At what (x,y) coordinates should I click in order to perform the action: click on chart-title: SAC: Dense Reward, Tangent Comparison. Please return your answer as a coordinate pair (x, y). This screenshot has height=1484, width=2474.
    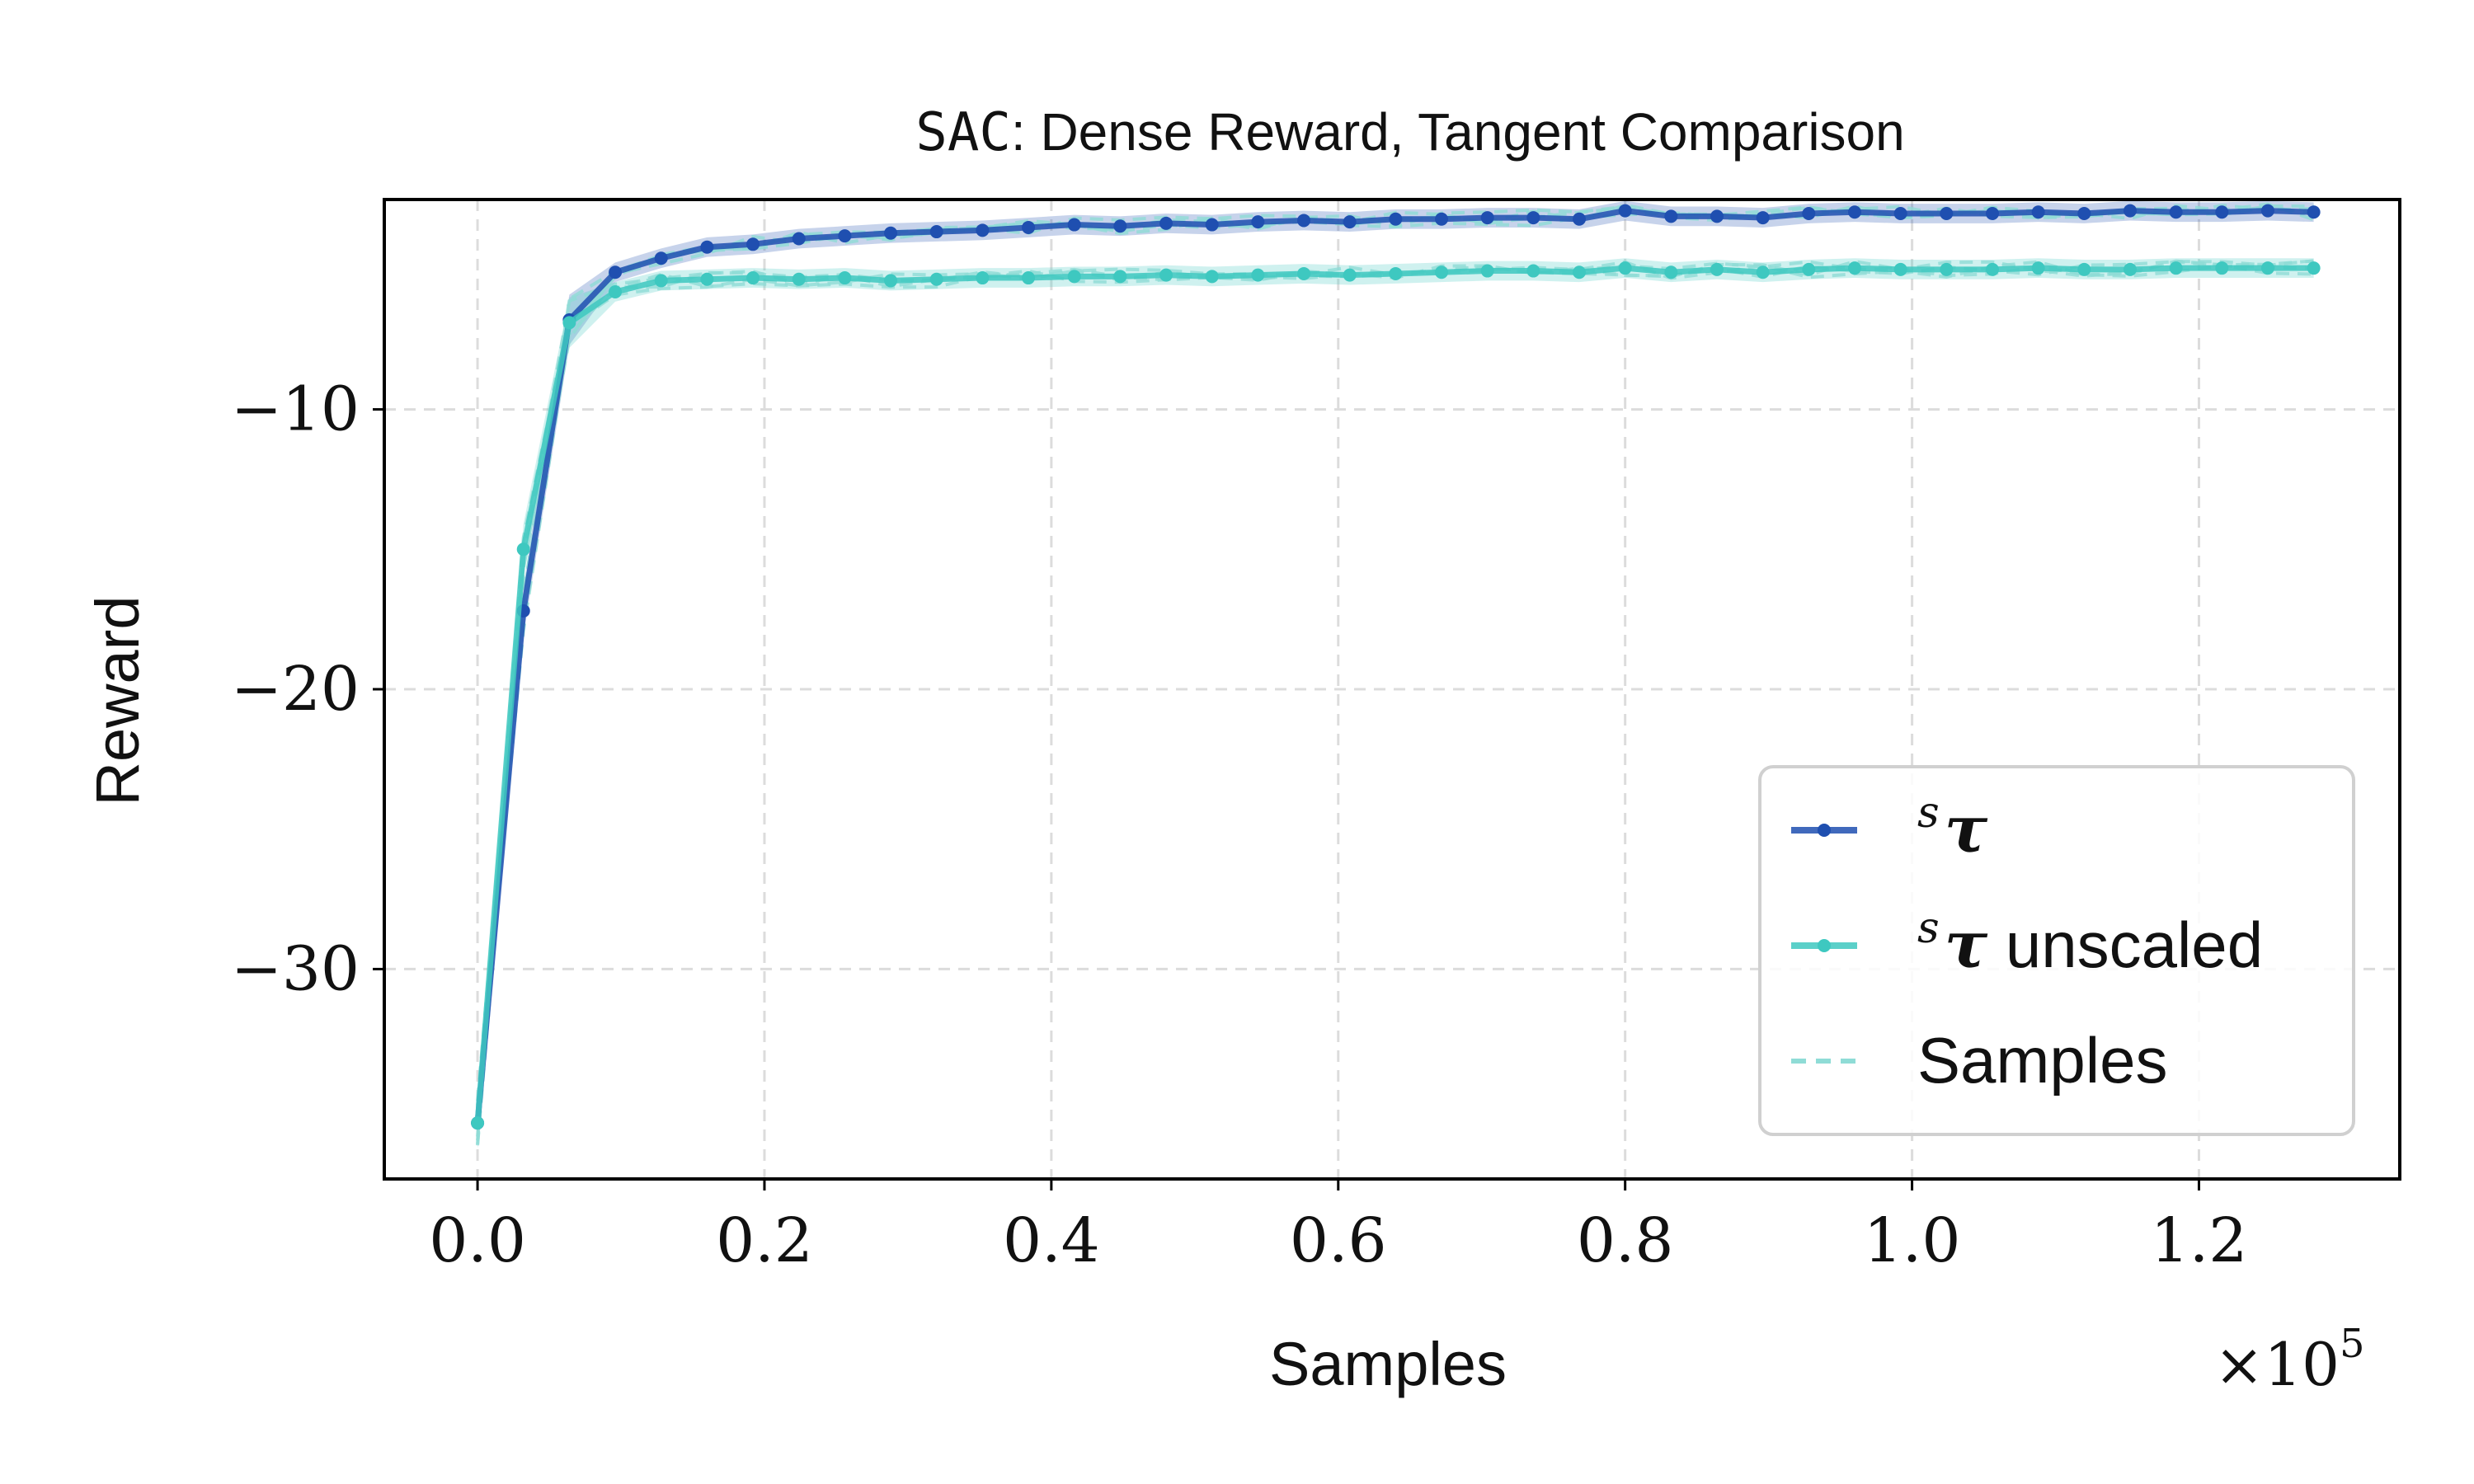
    Looking at the image, I should click on (1409, 132).